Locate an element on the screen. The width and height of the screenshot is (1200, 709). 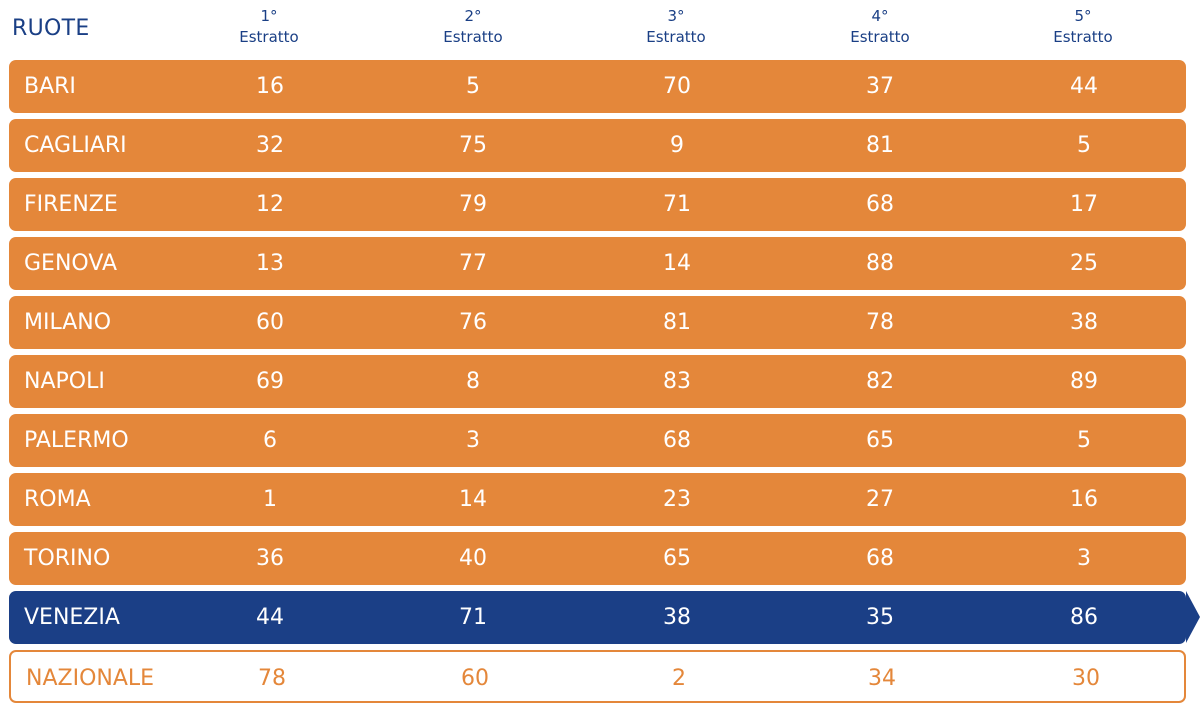
city-name: GENOVA is located at coordinates (71, 263).